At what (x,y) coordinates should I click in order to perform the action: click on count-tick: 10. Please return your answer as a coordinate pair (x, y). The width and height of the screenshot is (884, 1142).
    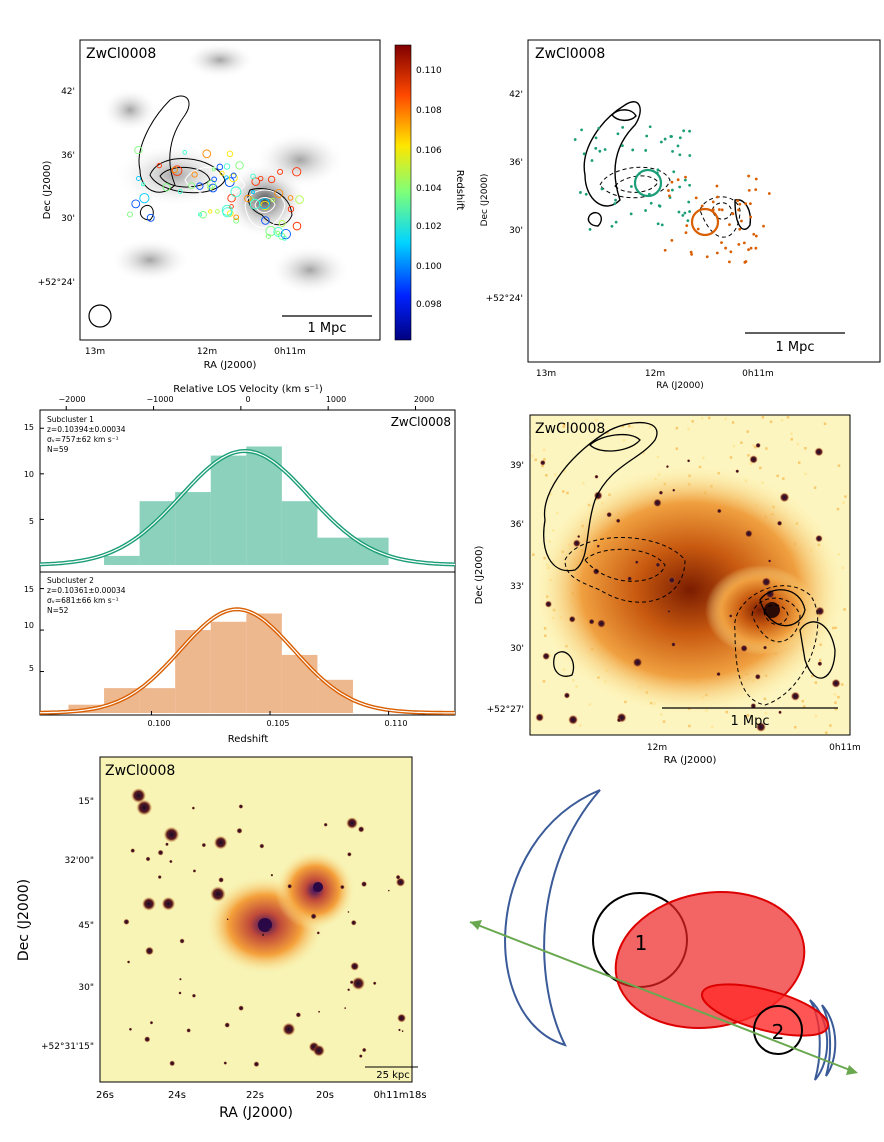
    Looking at the image, I should click on (29, 625).